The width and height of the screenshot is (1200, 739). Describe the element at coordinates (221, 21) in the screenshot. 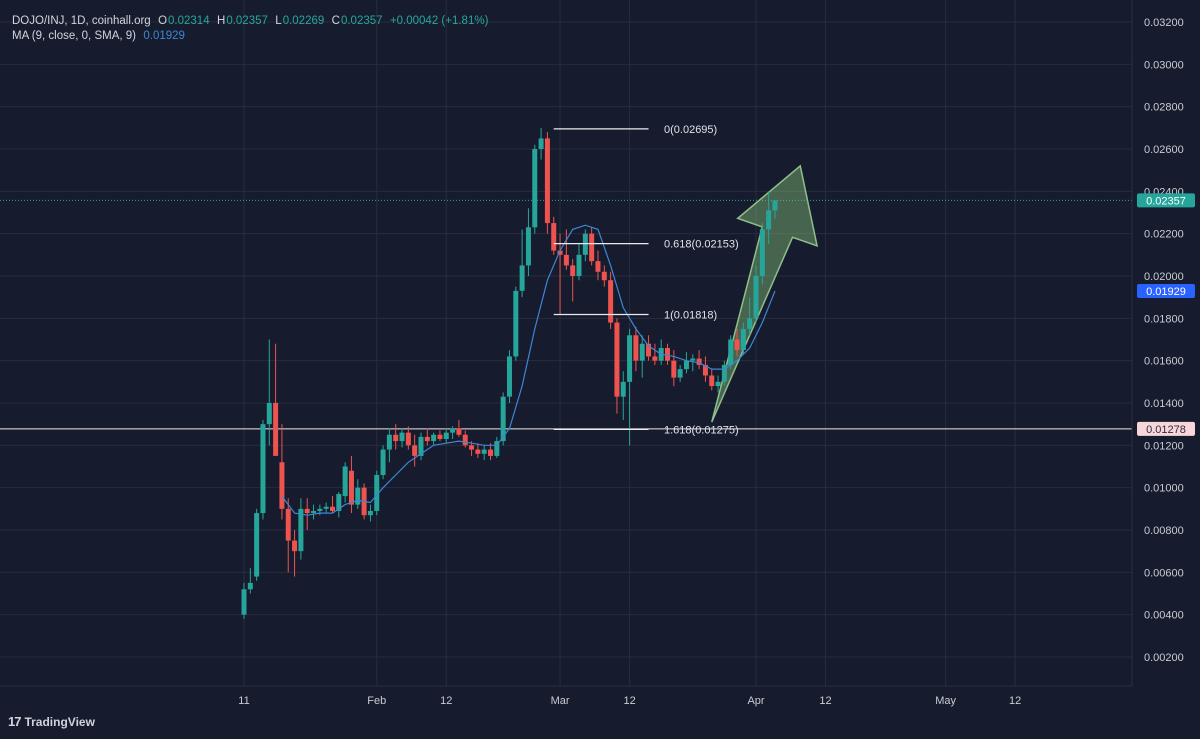

I see `high-label: H` at that location.